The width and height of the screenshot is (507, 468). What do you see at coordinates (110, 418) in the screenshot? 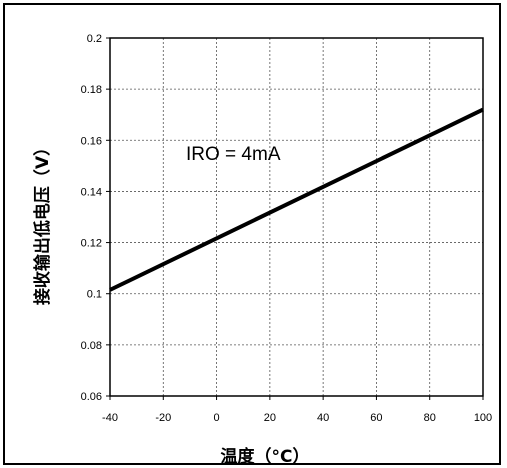
I see `x-tick-label: -40` at bounding box center [110, 418].